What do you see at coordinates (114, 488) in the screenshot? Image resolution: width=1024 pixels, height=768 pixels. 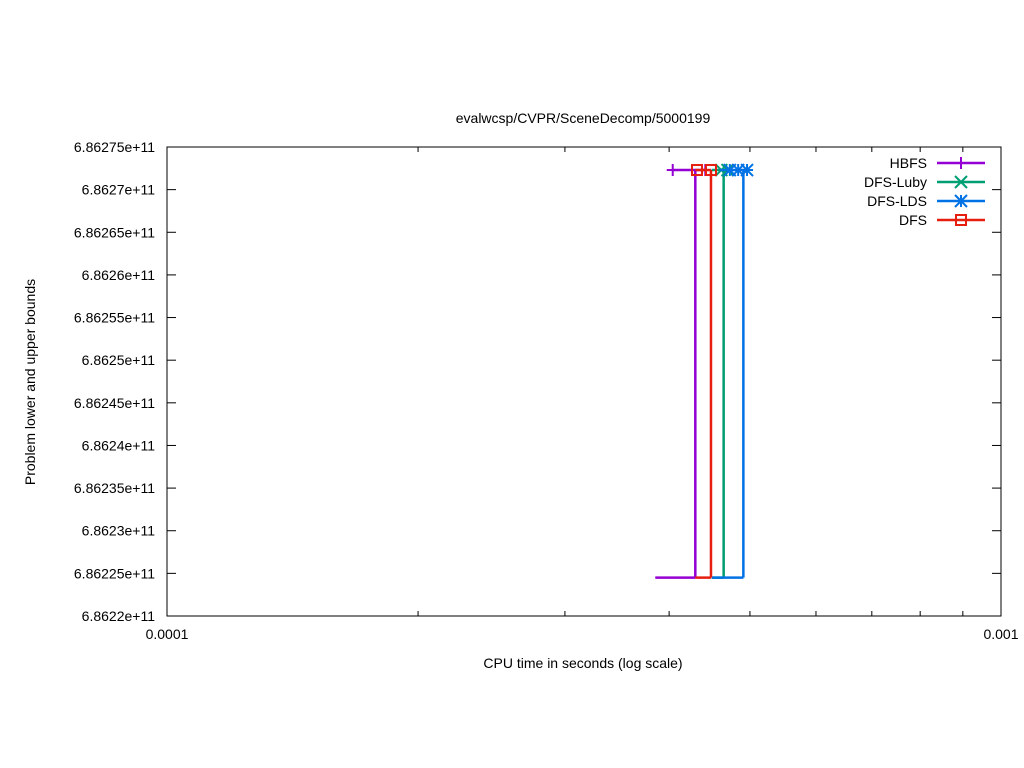 I see `y-tick-label: 6.86235e+11` at bounding box center [114, 488].